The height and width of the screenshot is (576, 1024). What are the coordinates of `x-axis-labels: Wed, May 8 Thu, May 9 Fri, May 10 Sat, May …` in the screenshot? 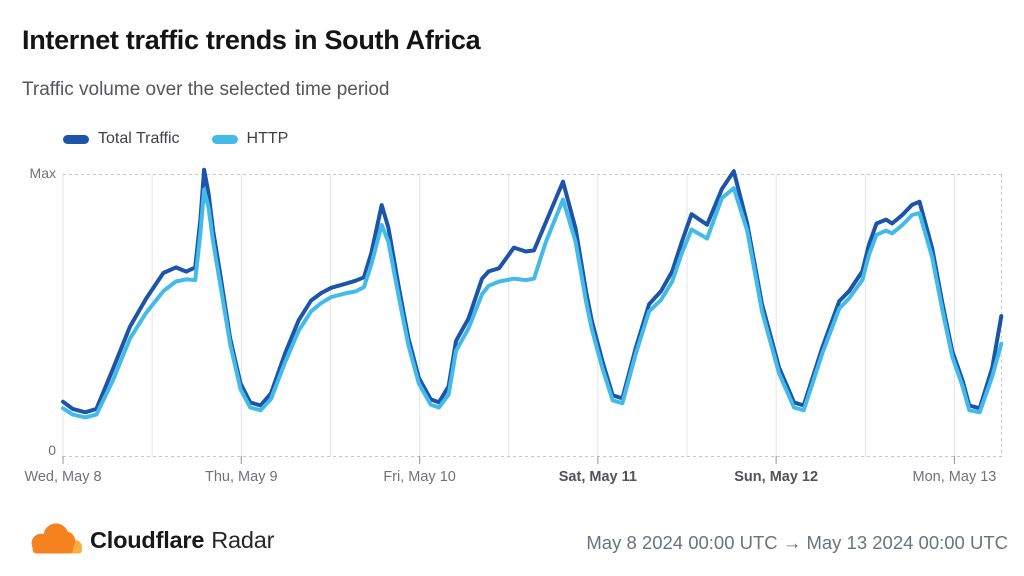 It's located at (513, 479).